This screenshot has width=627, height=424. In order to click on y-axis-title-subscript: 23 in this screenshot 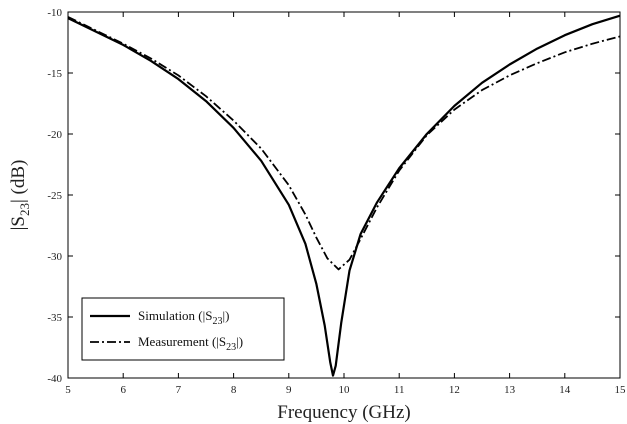, I will do `click(24, 209)`.